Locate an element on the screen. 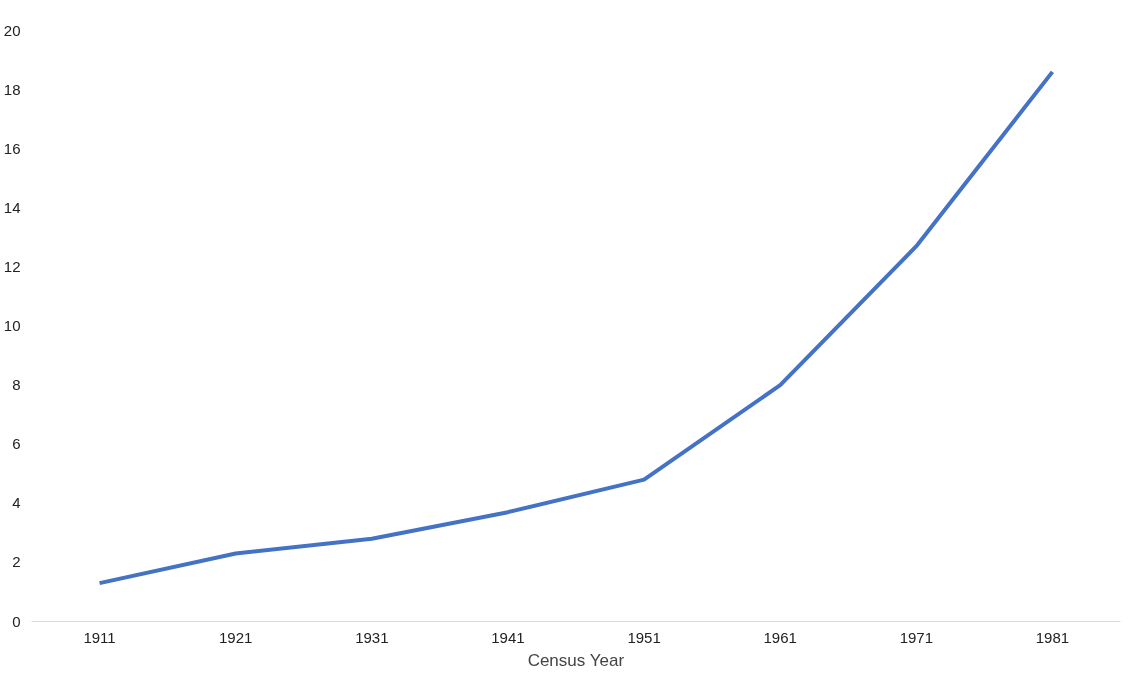 The image size is (1147, 677). x-axis-title: Census Year is located at coordinates (576, 660).